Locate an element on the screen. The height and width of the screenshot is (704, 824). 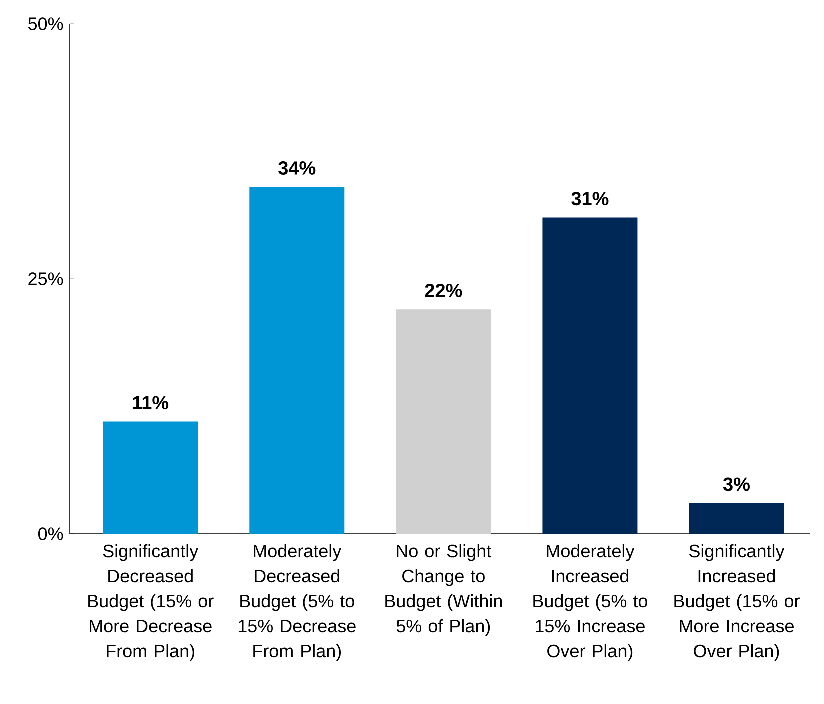
y-tick-label: 50% is located at coordinates (46, 24).